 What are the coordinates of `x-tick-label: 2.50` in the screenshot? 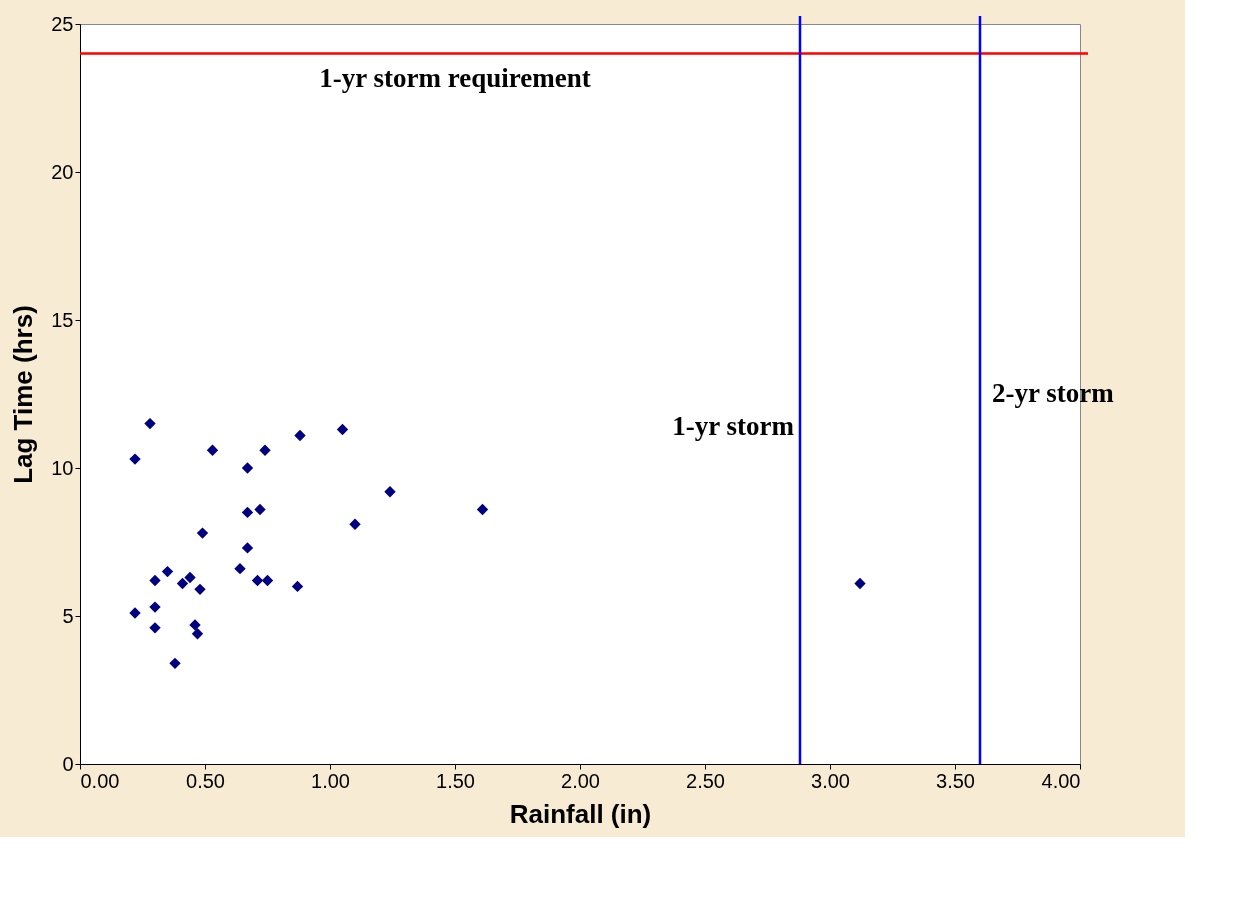 It's located at (705, 780).